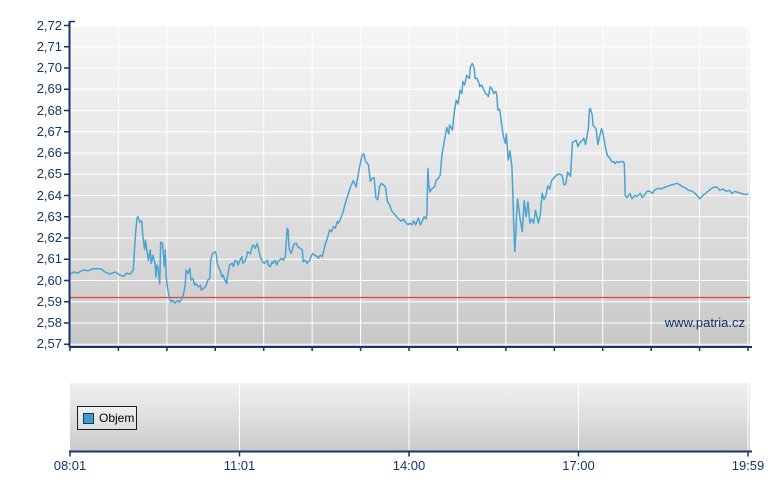 The width and height of the screenshot is (780, 490). I want to click on legend-box: Objem, so click(107, 418).